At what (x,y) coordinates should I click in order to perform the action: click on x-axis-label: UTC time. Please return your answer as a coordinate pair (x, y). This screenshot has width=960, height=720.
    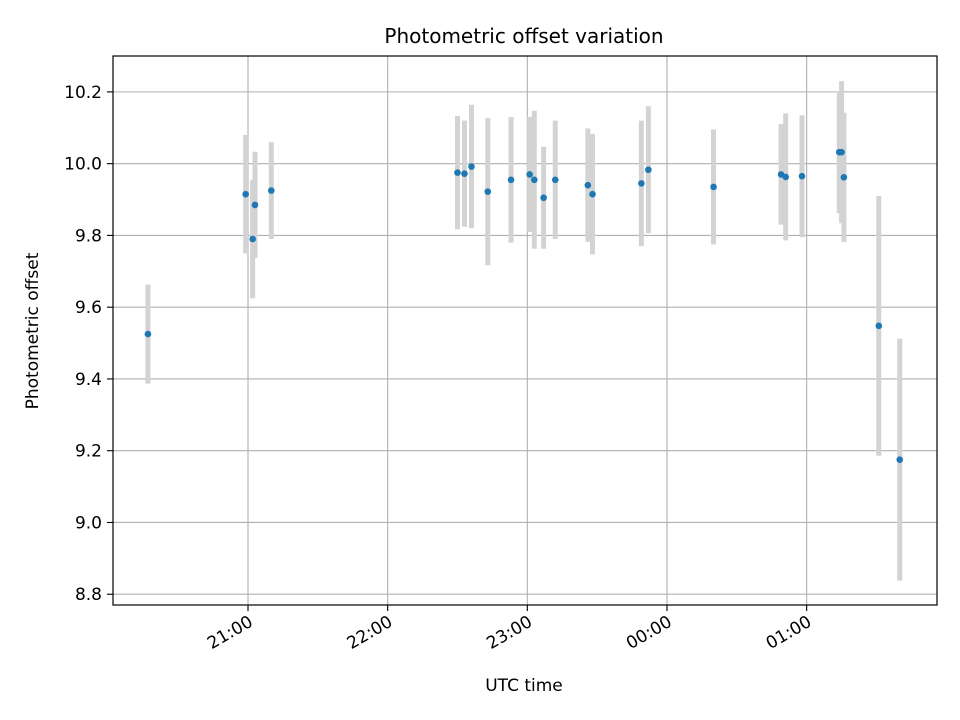
    Looking at the image, I should click on (524, 686).